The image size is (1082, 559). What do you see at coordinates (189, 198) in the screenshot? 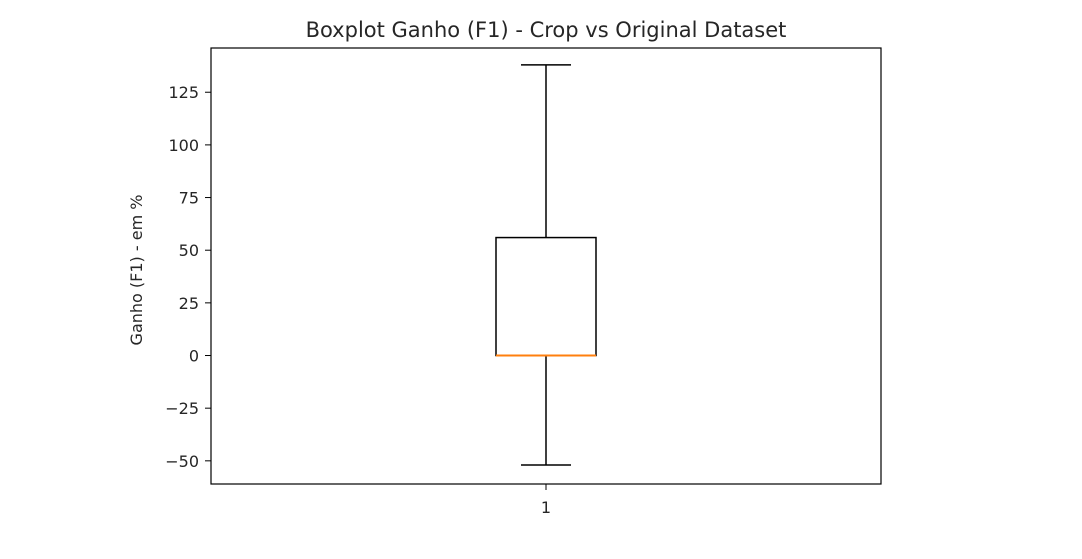
I see `y-tick-label: 75` at bounding box center [189, 198].